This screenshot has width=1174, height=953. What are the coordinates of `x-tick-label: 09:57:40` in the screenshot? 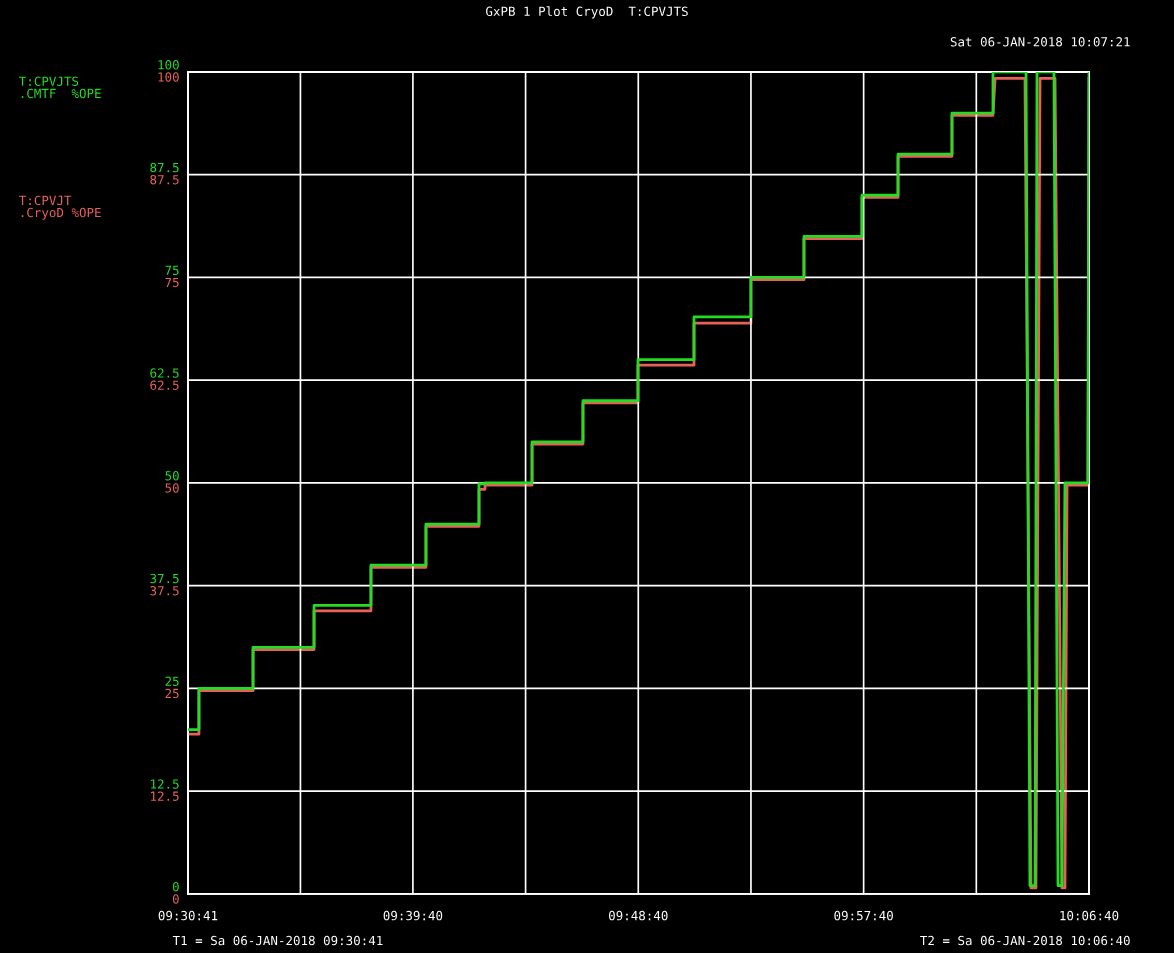 It's located at (863, 915).